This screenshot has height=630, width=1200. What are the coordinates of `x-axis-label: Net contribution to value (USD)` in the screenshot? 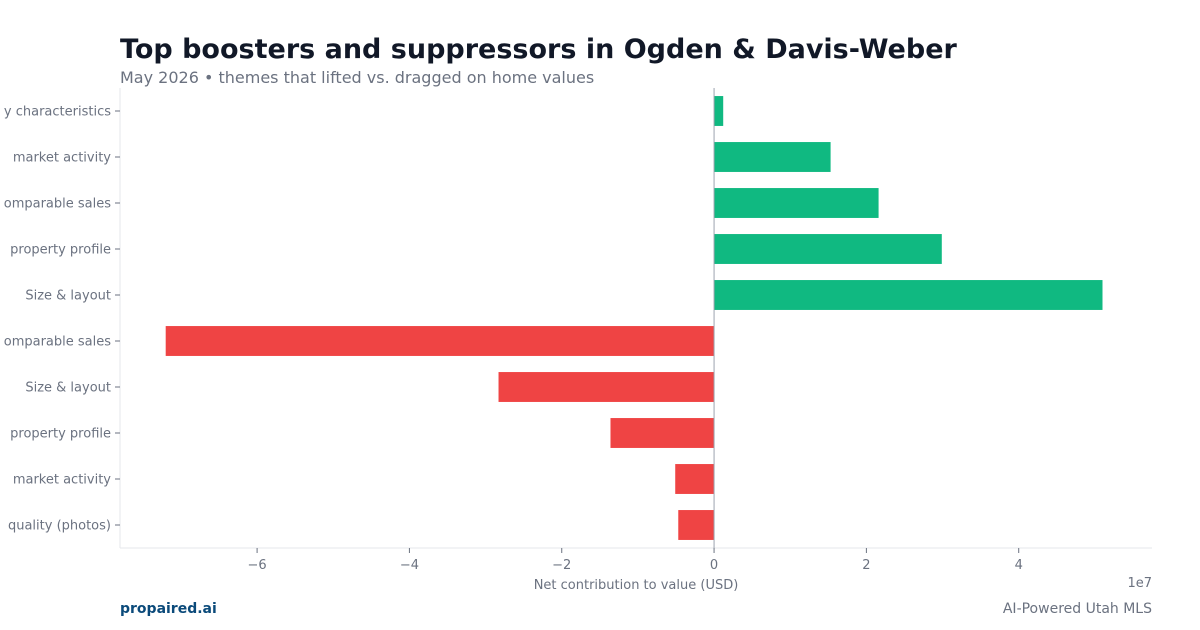 It's located at (636, 585).